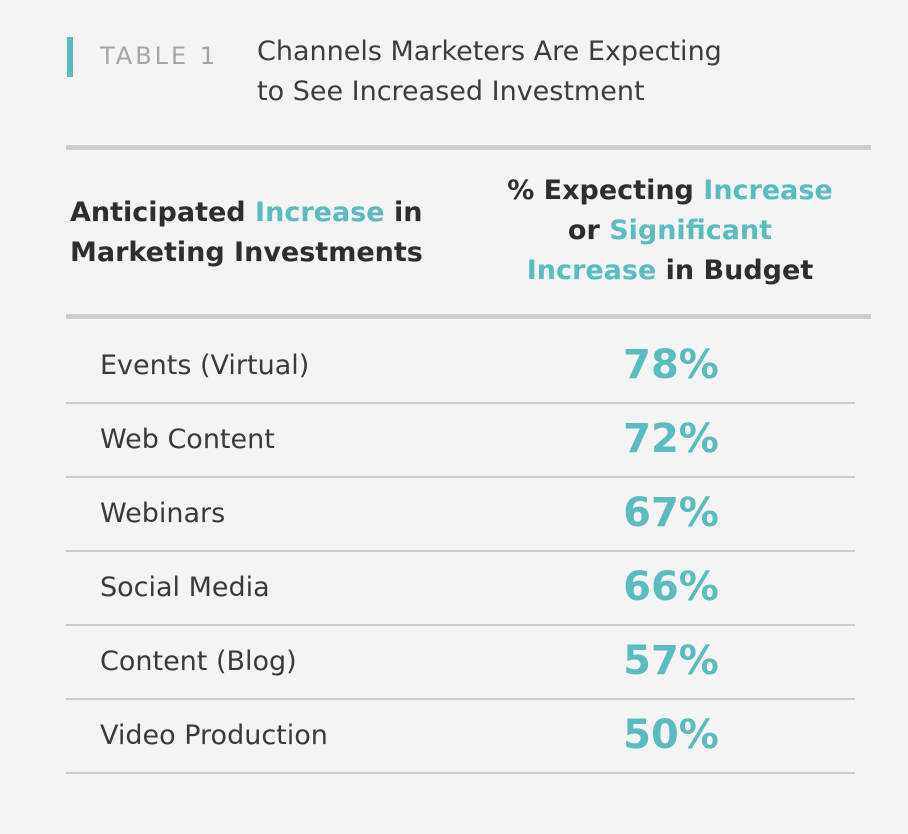  Describe the element at coordinates (671, 587) in the screenshot. I see `row-value: 66%` at that location.